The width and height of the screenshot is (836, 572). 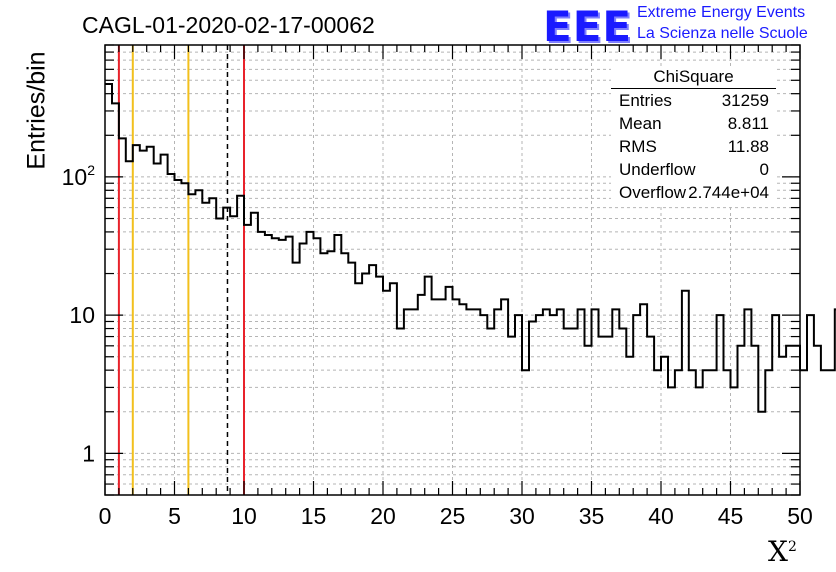 I want to click on x-axis-label-exponent: 2, so click(x=792, y=547).